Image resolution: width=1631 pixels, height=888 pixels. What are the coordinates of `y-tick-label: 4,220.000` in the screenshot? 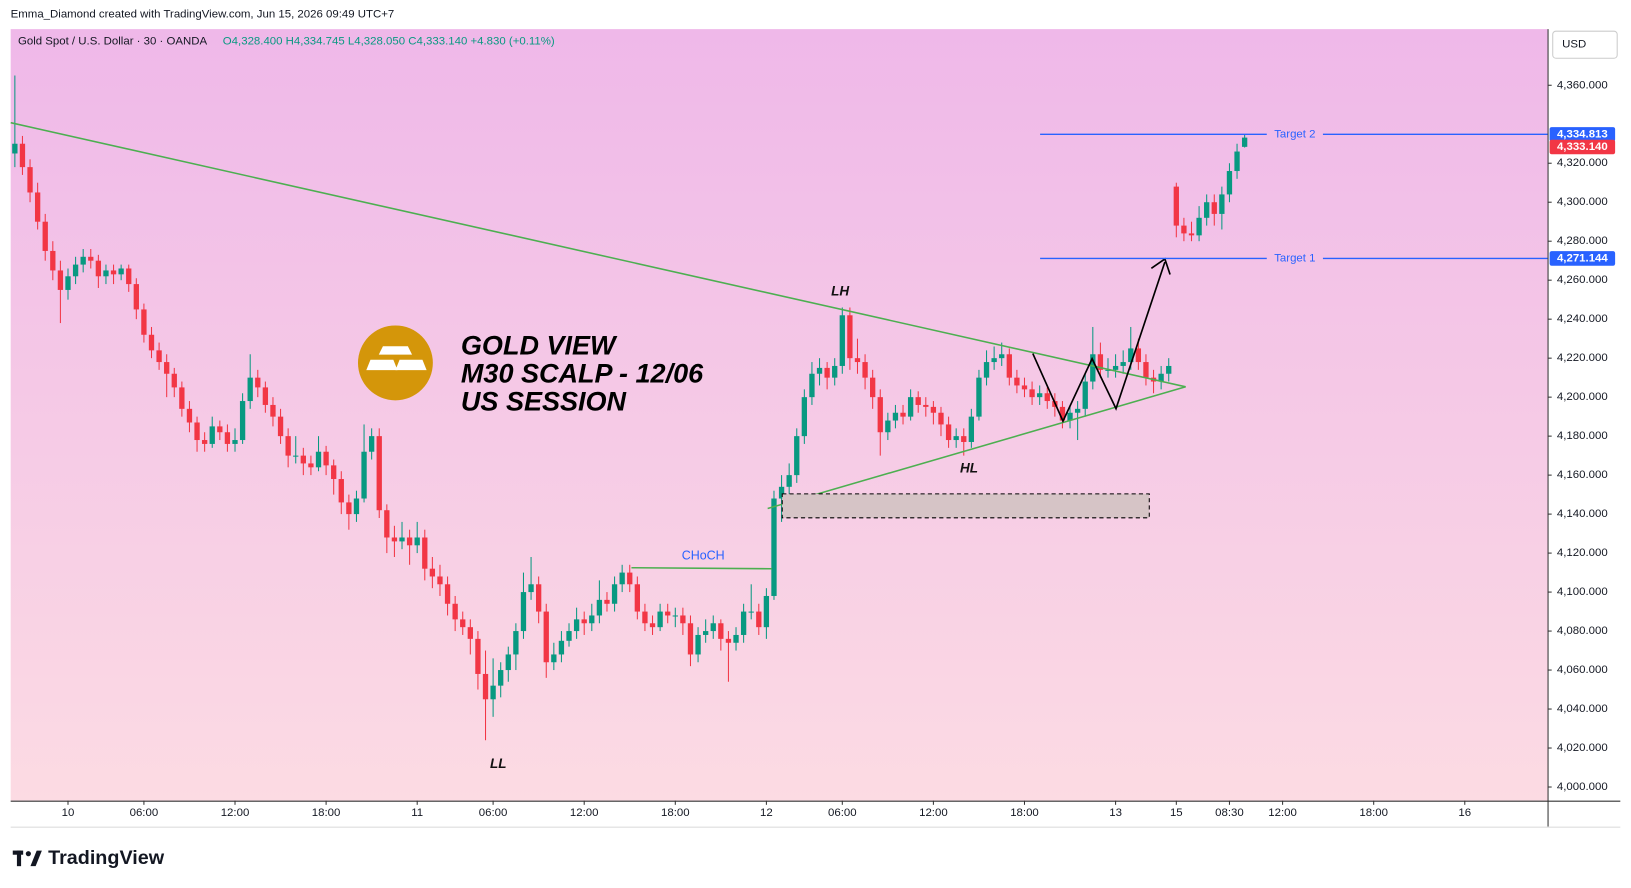 It's located at (1582, 358).